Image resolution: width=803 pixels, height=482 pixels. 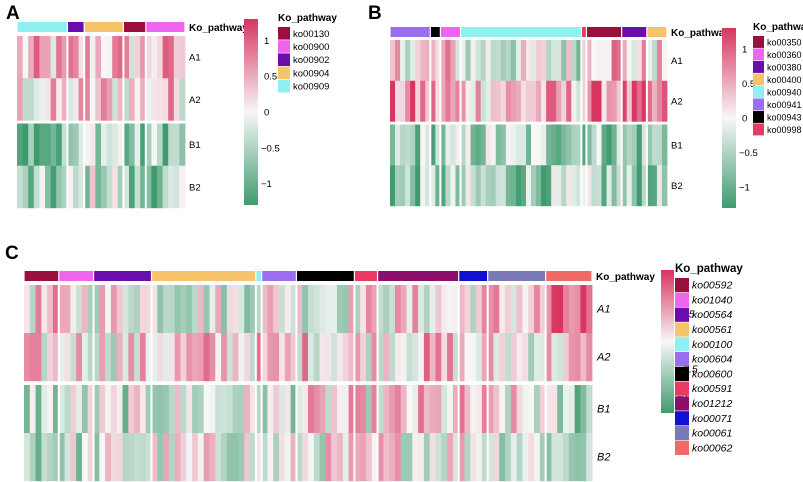 What do you see at coordinates (712, 389) in the screenshot?
I see `legend-label-ko00591: ko00591` at bounding box center [712, 389].